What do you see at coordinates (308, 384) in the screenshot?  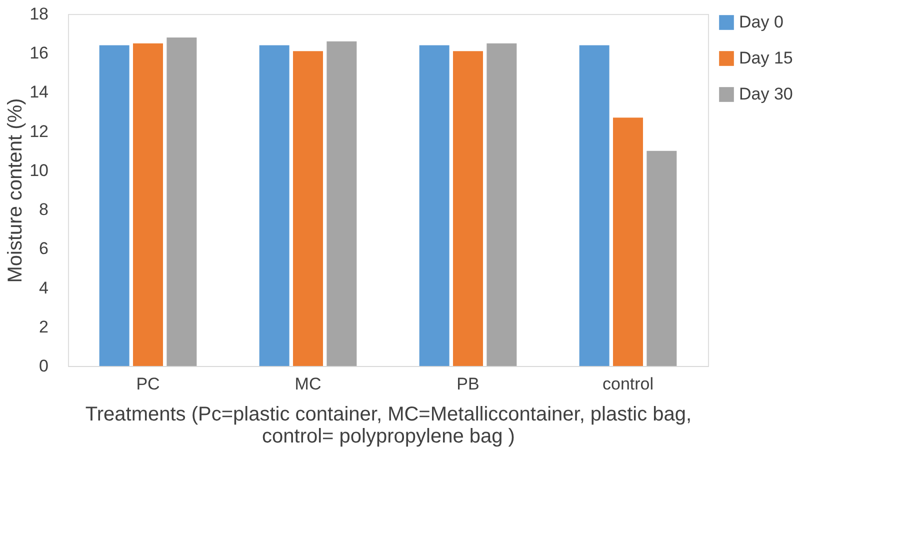 I see `x-tick-label: MC` at bounding box center [308, 384].